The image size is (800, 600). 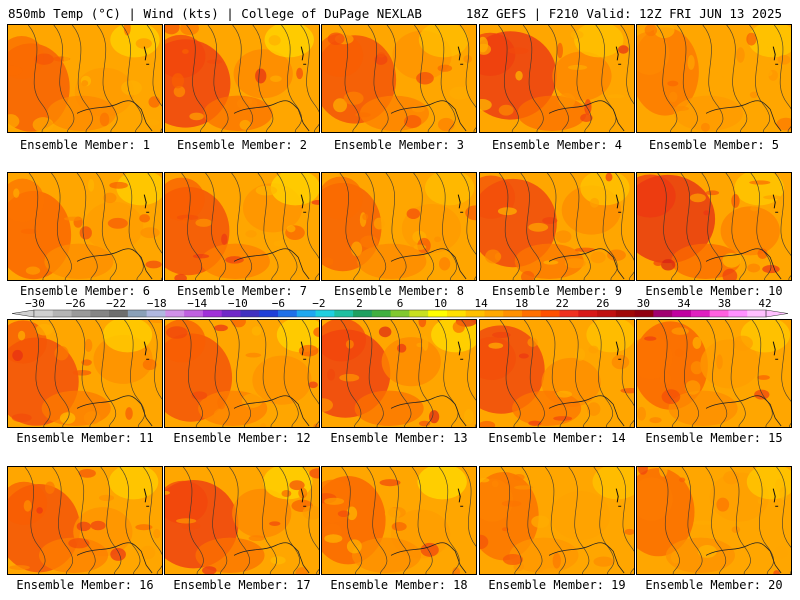 What do you see at coordinates (602, 303) in the screenshot?
I see `colorbar-tick-label: 26` at bounding box center [602, 303].